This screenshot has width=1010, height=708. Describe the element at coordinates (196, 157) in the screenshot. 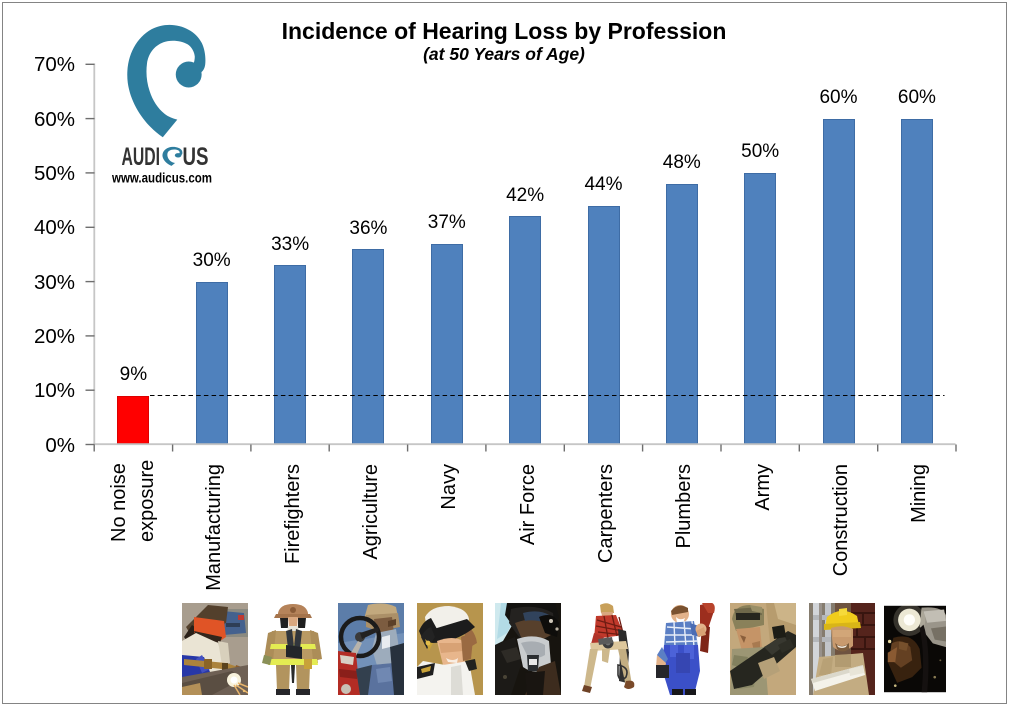

I see `svg-text: US` at that location.